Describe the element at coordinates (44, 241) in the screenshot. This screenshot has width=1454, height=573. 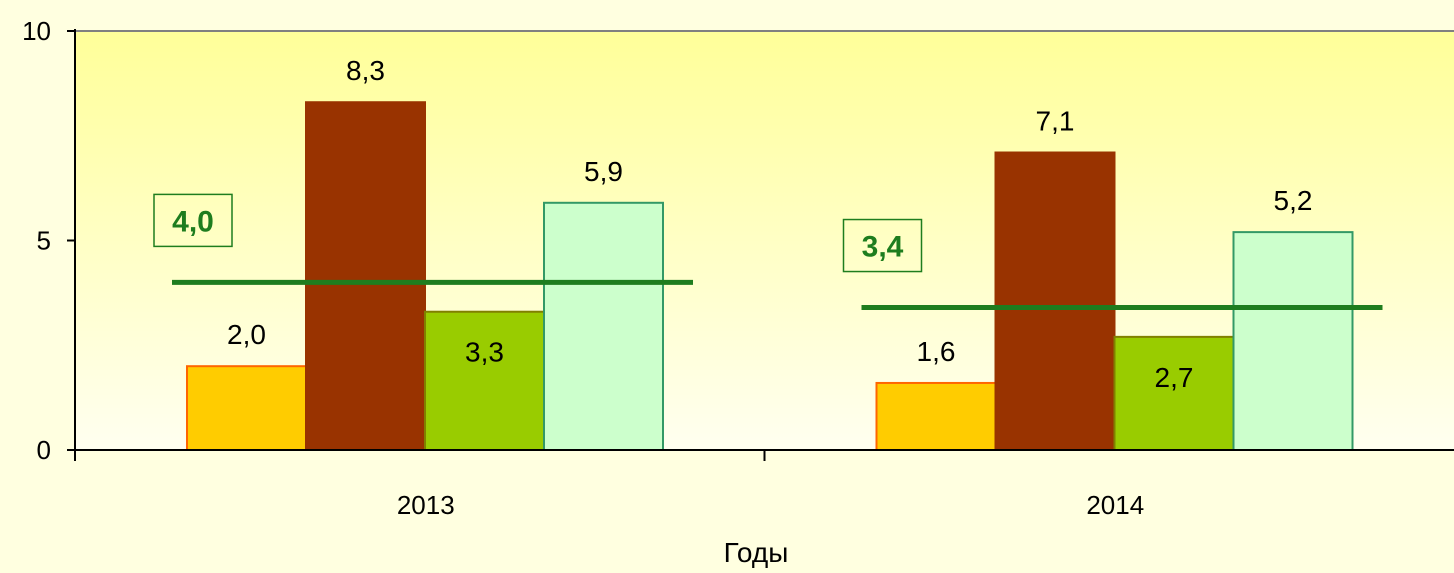
I see `y-tick-label-5: 5` at that location.